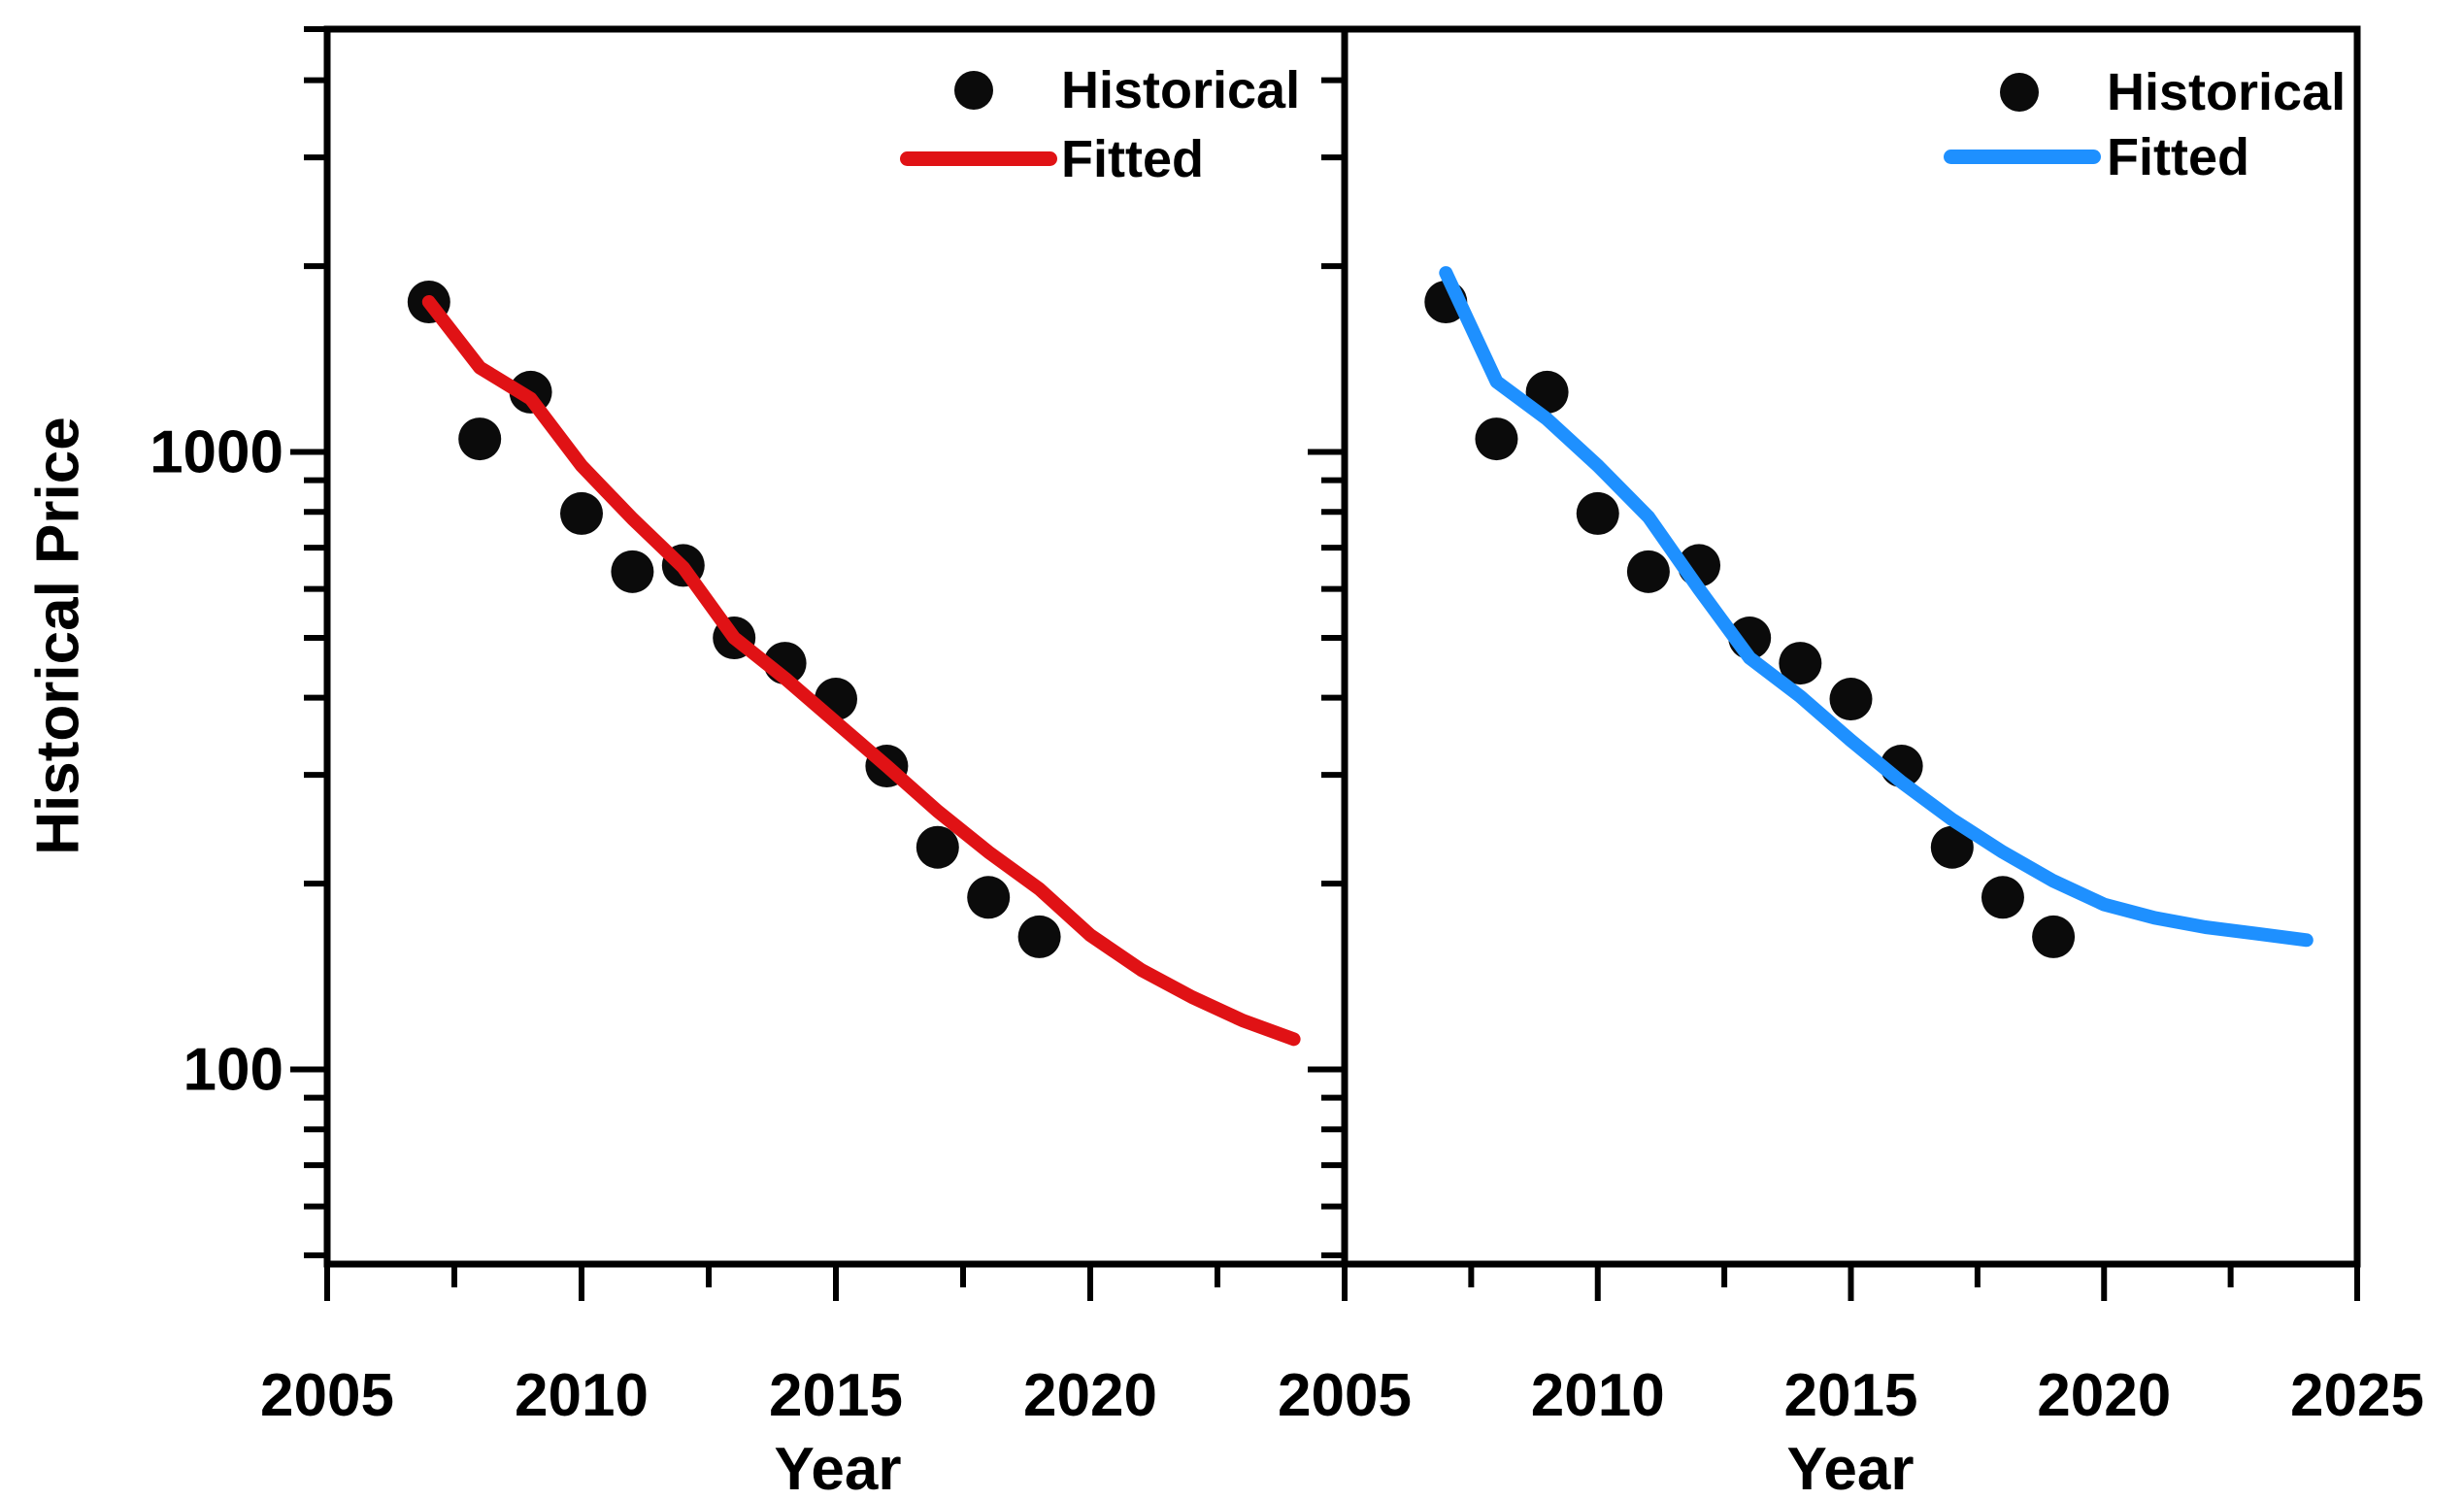 The height and width of the screenshot is (1500, 2464). Describe the element at coordinates (1132, 159) in the screenshot. I see `legend-label-fitted-left: Fitted` at that location.